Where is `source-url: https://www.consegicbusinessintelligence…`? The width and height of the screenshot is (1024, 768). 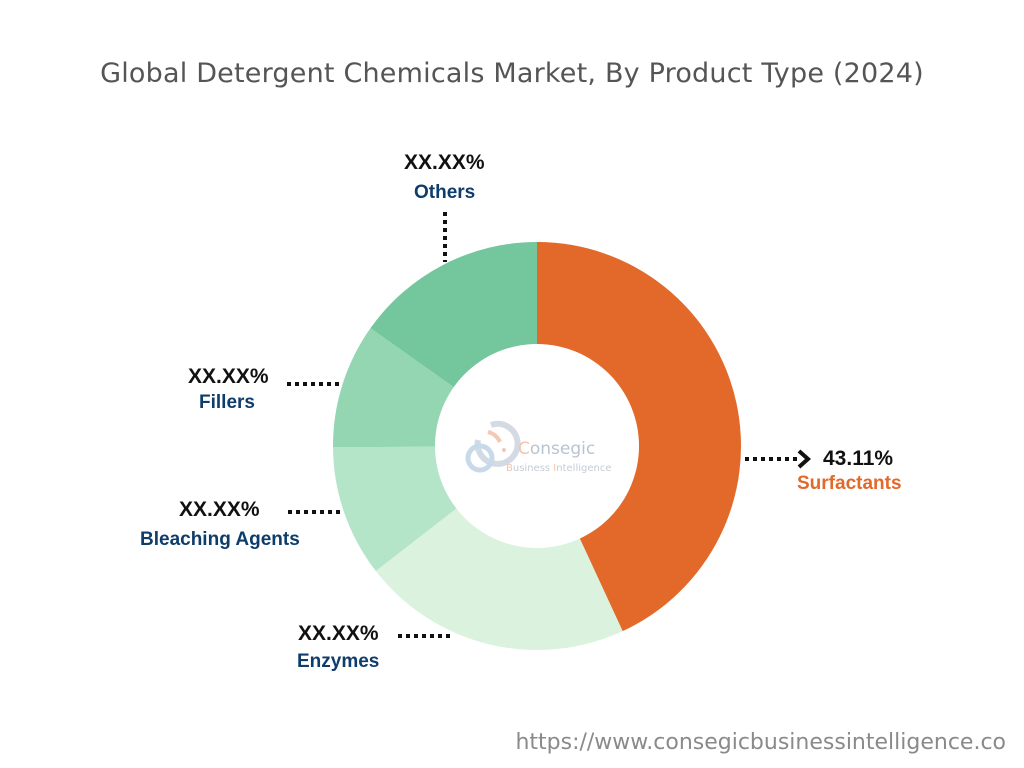 source-url: https://www.consegicbusinessintelligence… is located at coordinates (760, 742).